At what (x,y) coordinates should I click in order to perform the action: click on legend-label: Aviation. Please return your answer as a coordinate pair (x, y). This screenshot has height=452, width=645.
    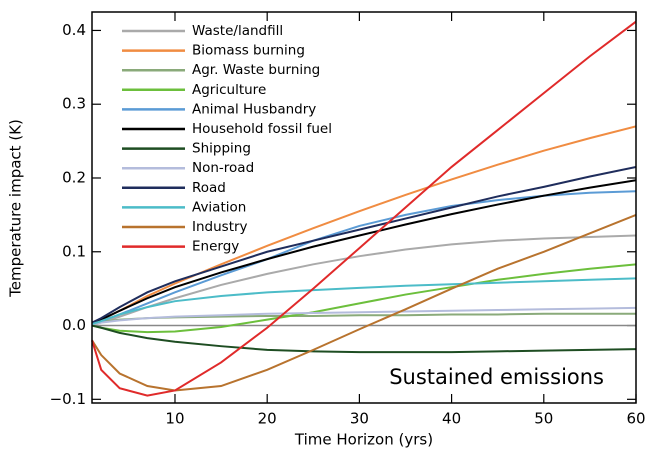
    Looking at the image, I should click on (219, 207).